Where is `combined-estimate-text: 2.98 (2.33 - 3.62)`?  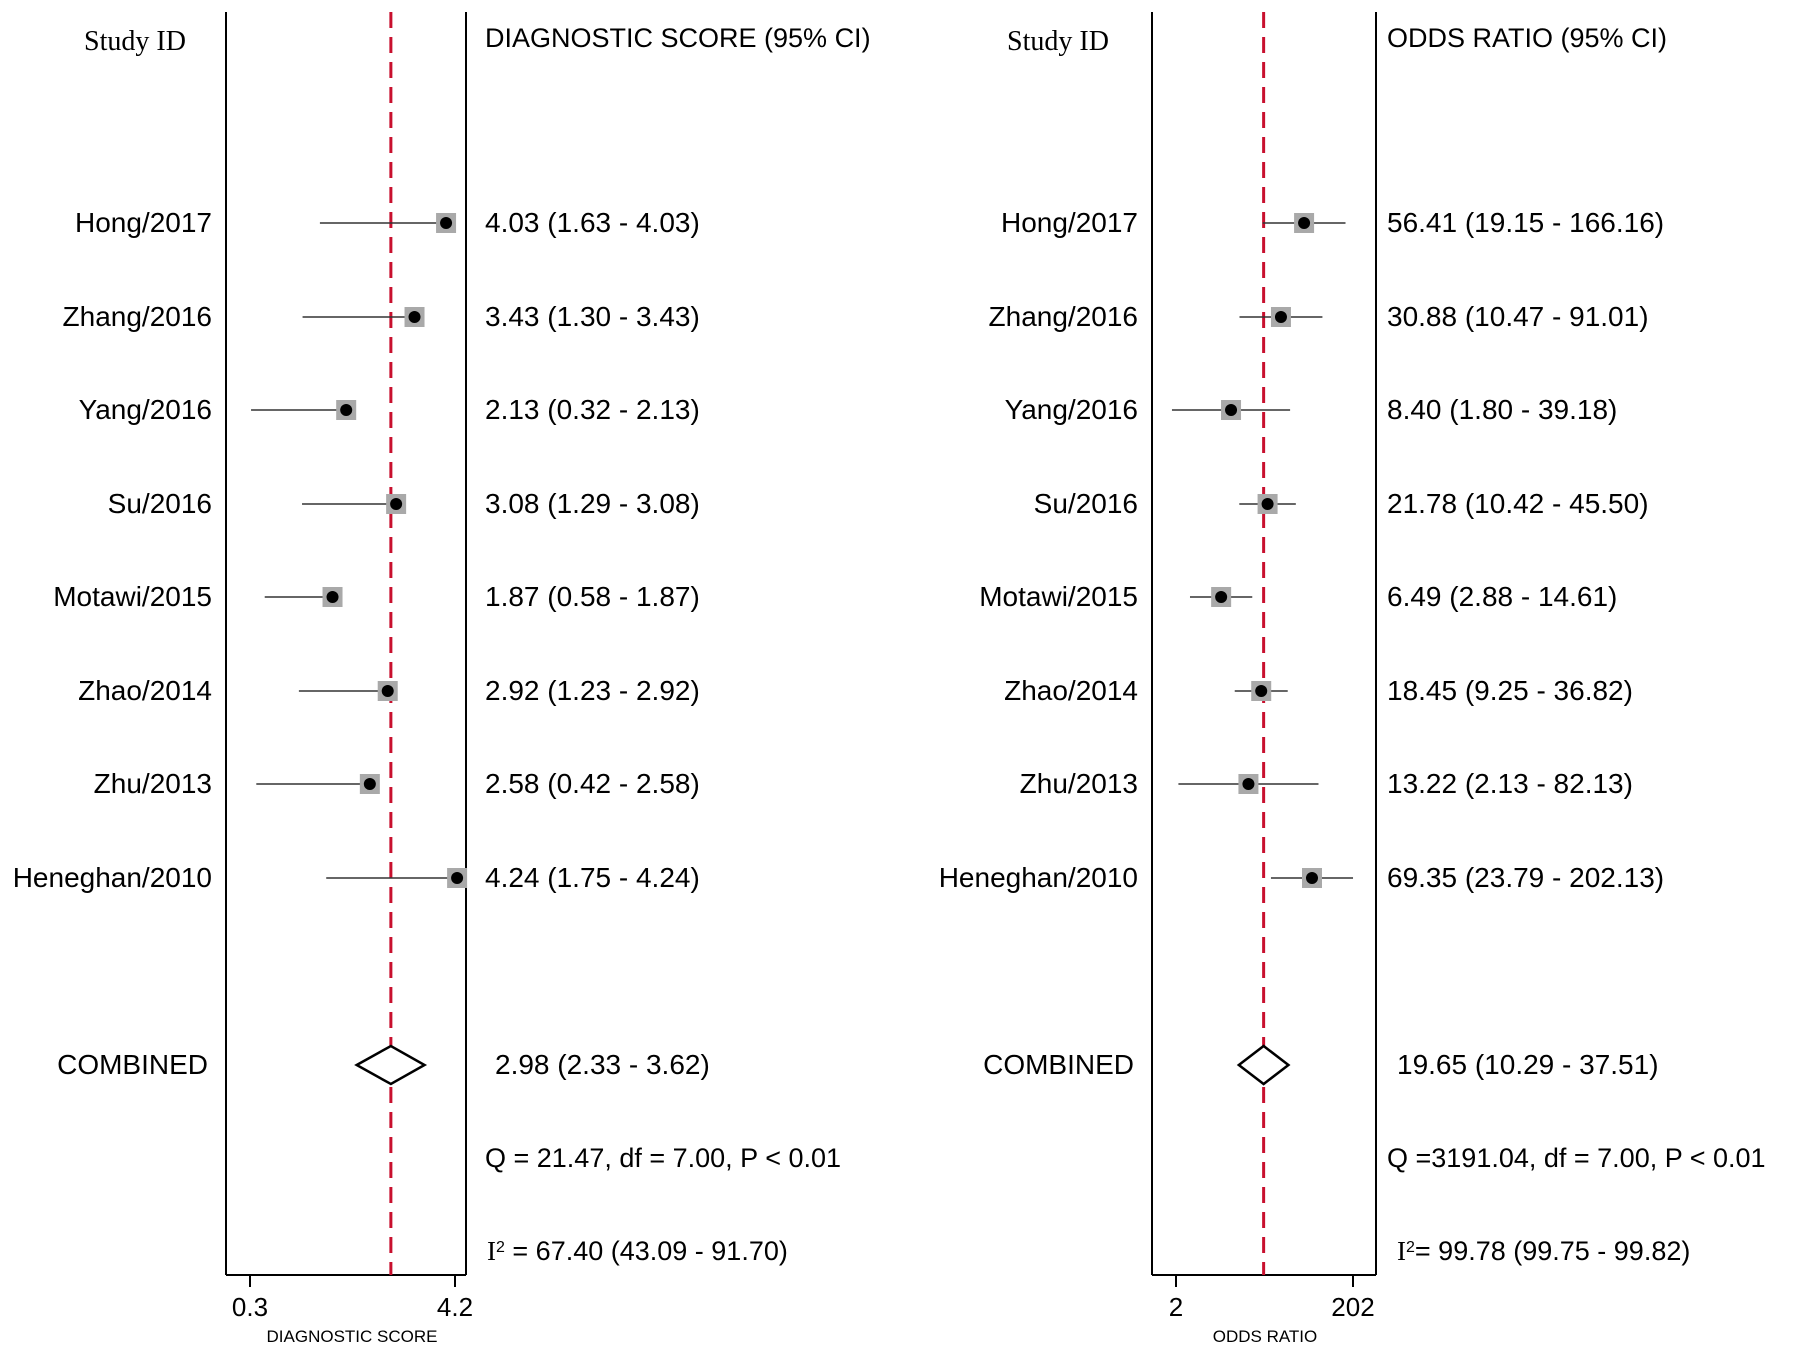 combined-estimate-text: 2.98 (2.33 - 3.62) is located at coordinates (602, 1064).